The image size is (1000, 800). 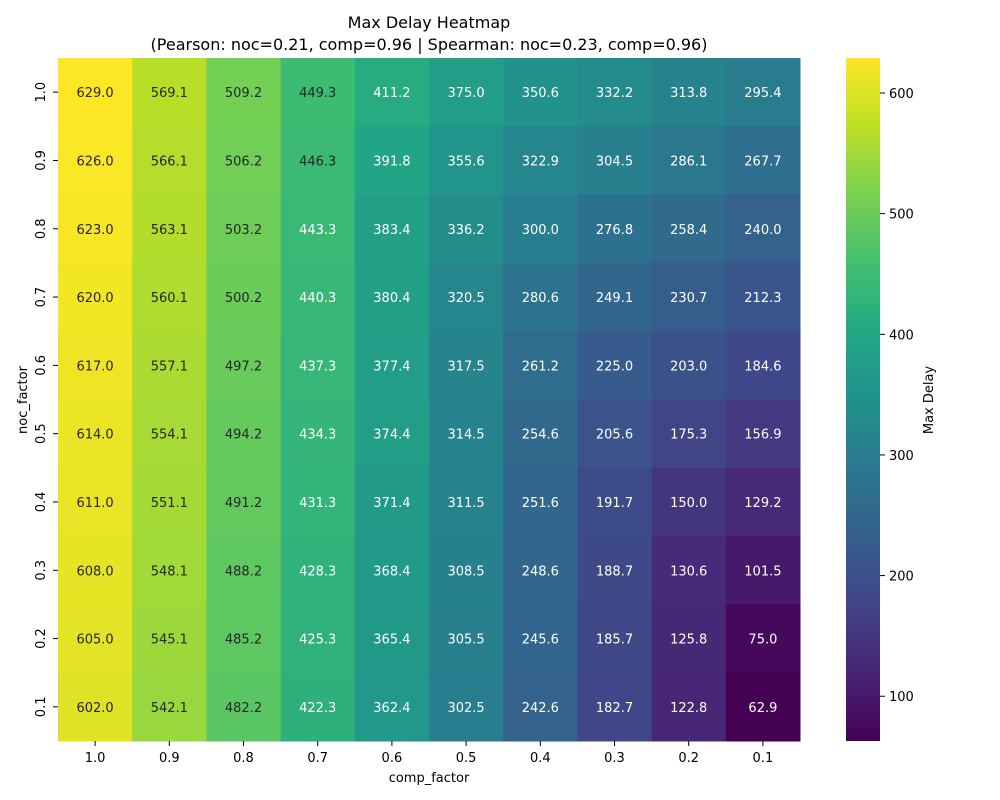 What do you see at coordinates (41, 228) in the screenshot?
I see `y-tick-label: 0.8` at bounding box center [41, 228].